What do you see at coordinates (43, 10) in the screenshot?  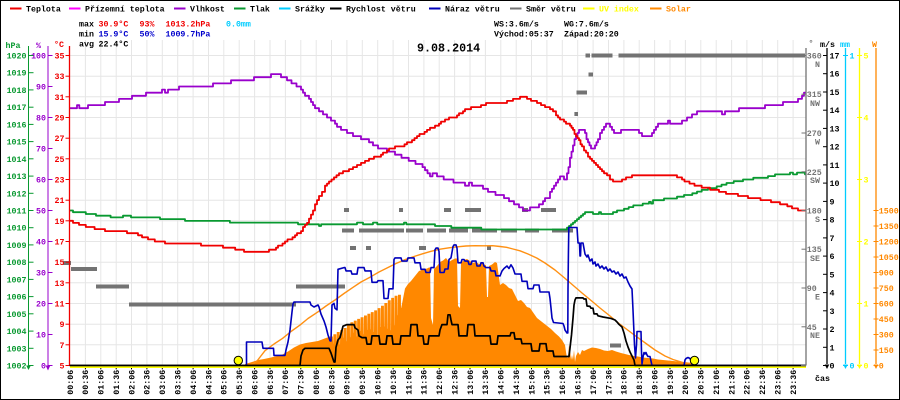 I see `svg-text: Teplota` at bounding box center [43, 10].